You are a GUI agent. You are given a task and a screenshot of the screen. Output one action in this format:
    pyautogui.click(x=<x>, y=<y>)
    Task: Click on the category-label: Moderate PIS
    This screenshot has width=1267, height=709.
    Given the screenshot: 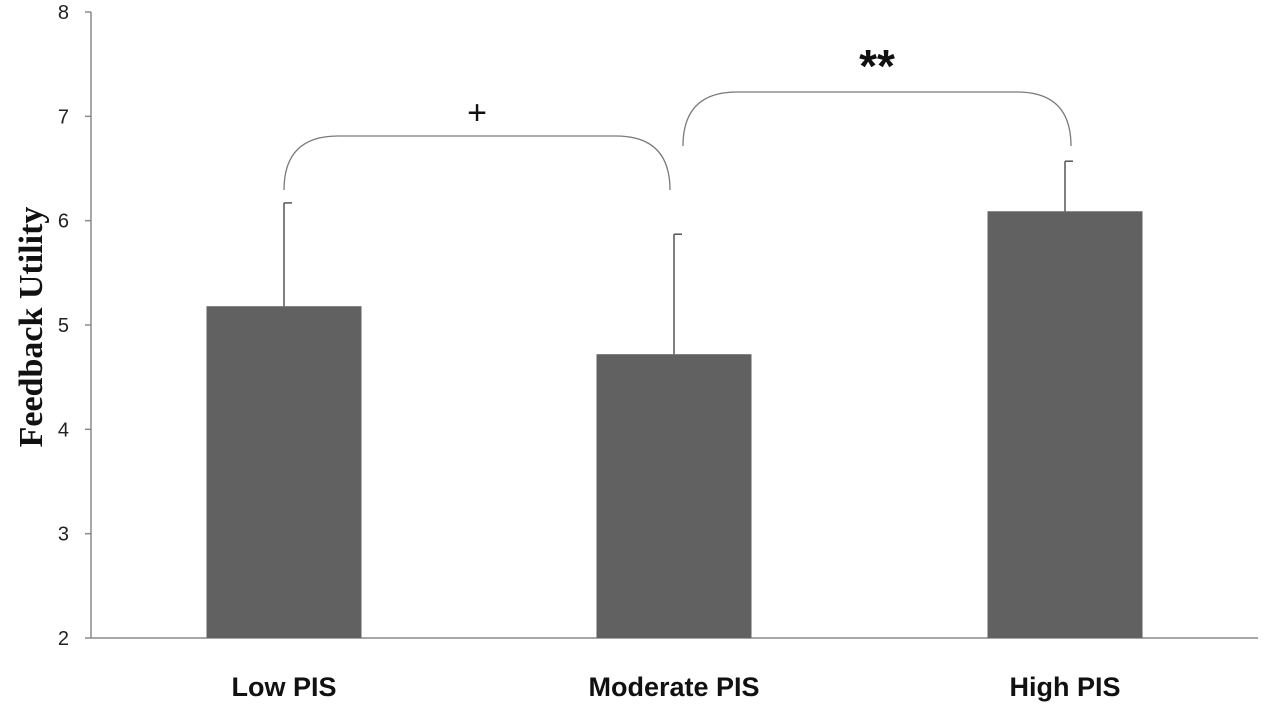 What is the action you would take?
    pyautogui.click(x=673, y=687)
    